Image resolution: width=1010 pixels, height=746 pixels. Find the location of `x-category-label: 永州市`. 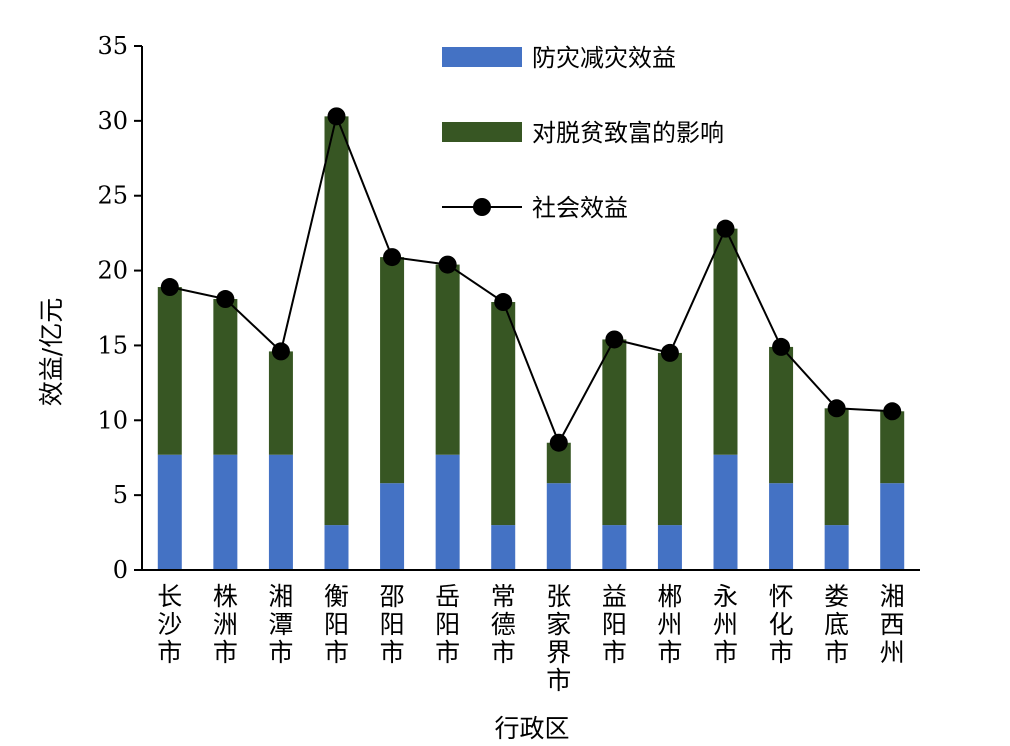

x-category-label: 永州市 is located at coordinates (725, 624).